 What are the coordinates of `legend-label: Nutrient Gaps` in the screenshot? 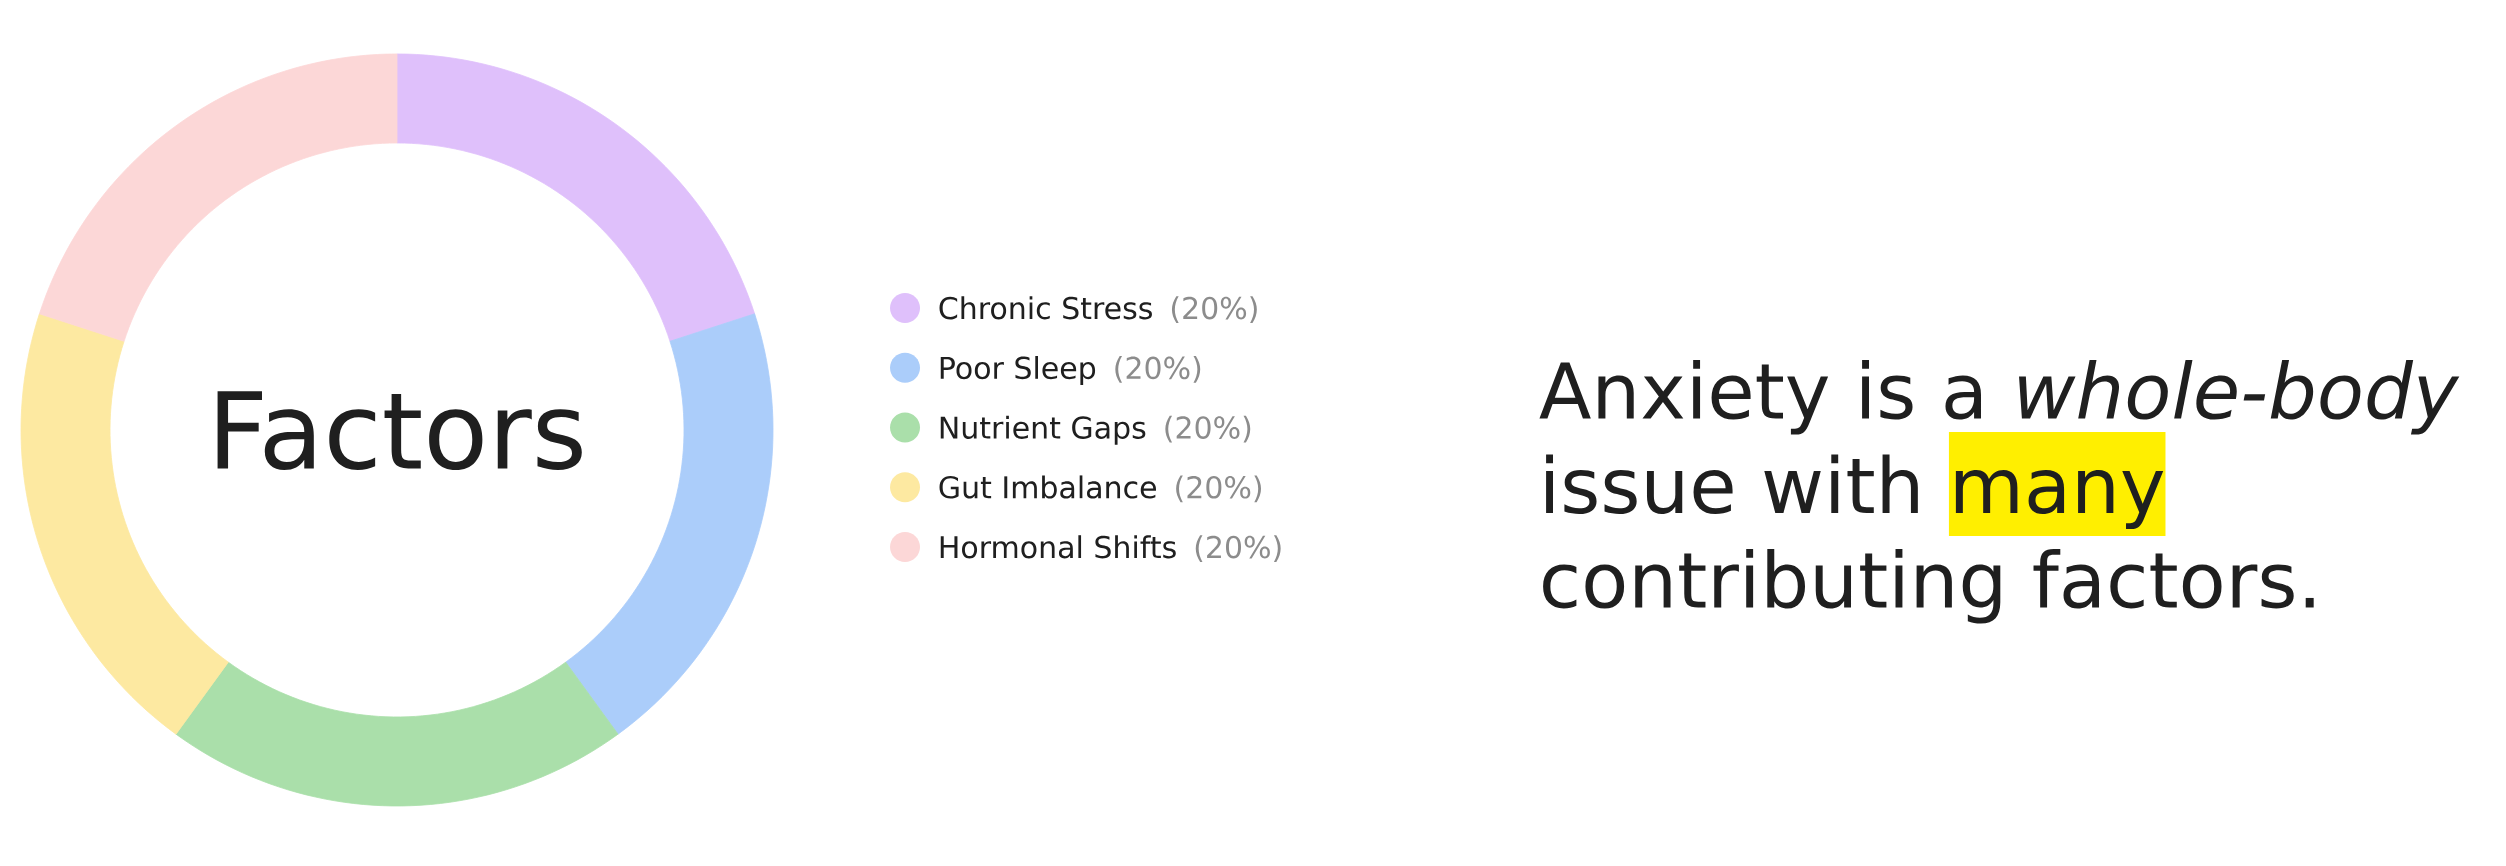 It's located at (1043, 430).